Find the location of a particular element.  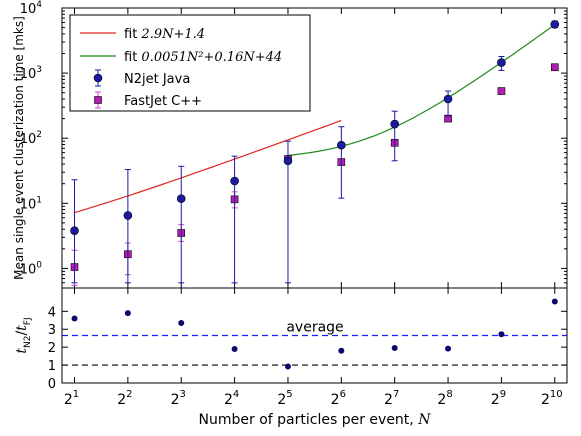

legend-label: fit 0.0051N²+0.16N+44 is located at coordinates (203, 57).